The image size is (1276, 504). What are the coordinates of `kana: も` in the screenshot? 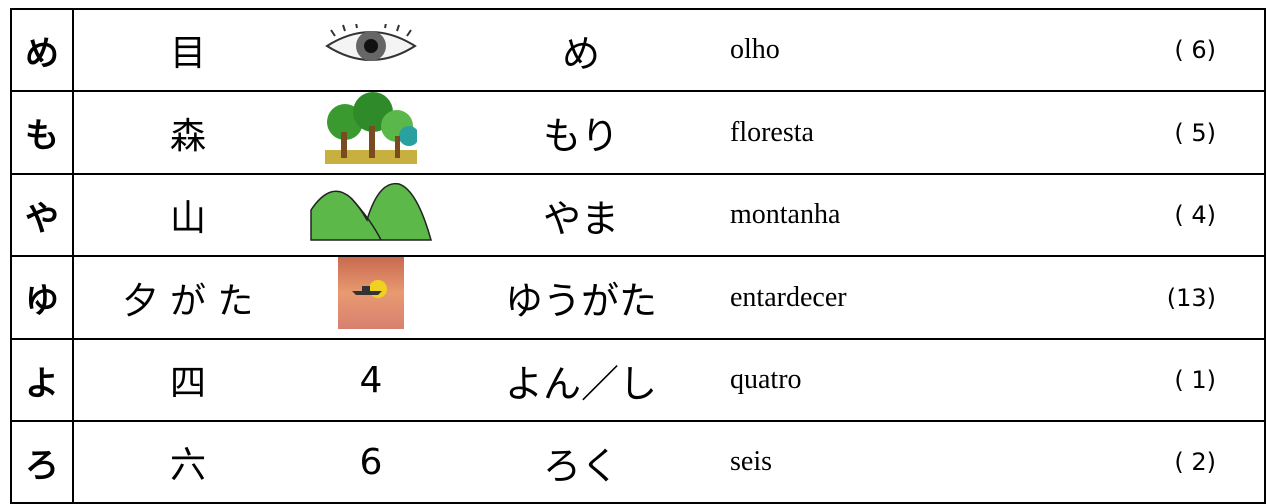 It's located at (42, 133).